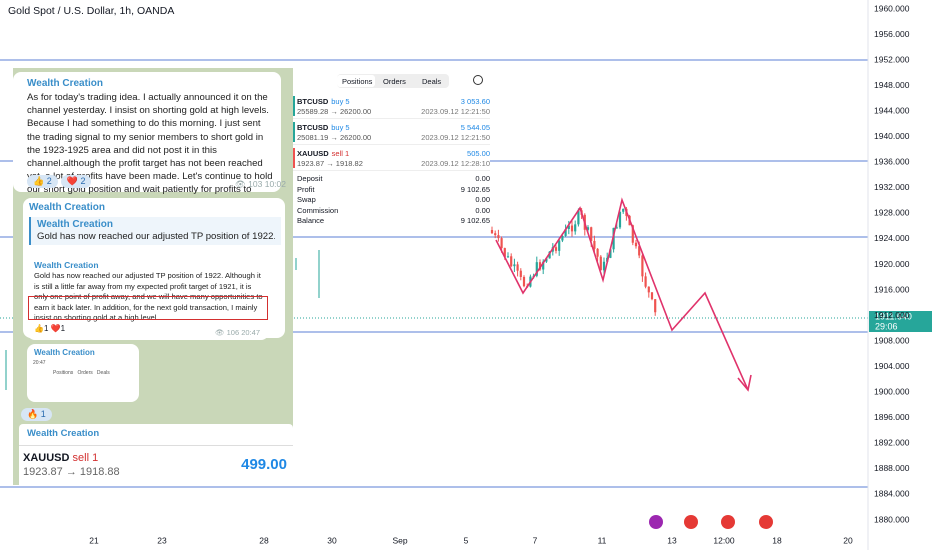  I want to click on price-label: 1908.000, so click(892, 340).